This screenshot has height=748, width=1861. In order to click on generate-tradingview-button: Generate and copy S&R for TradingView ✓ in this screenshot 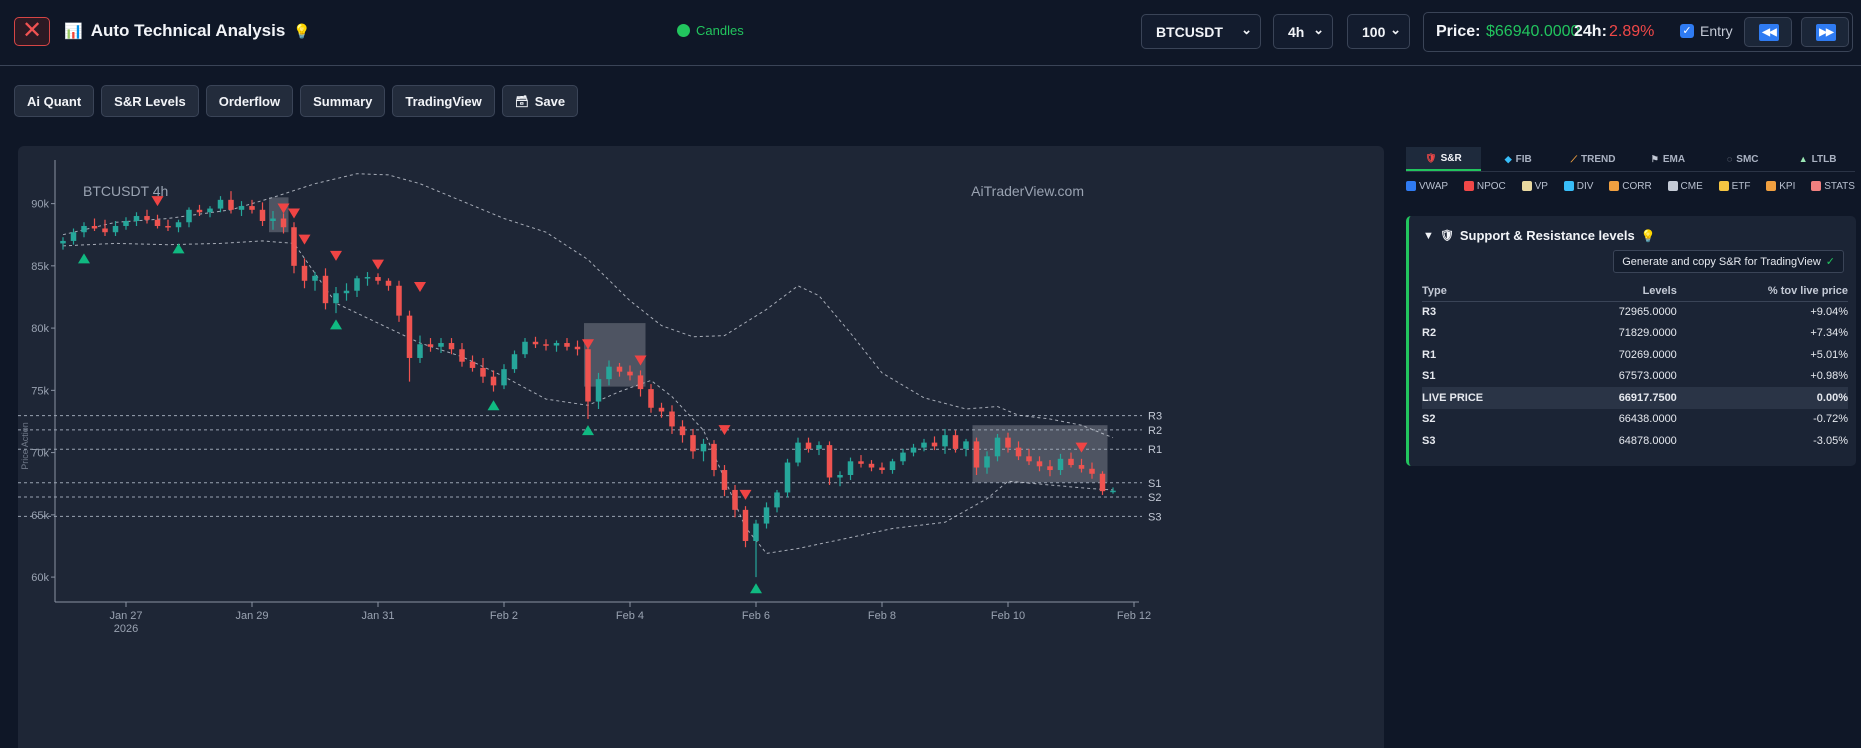, I will do `click(1728, 261)`.